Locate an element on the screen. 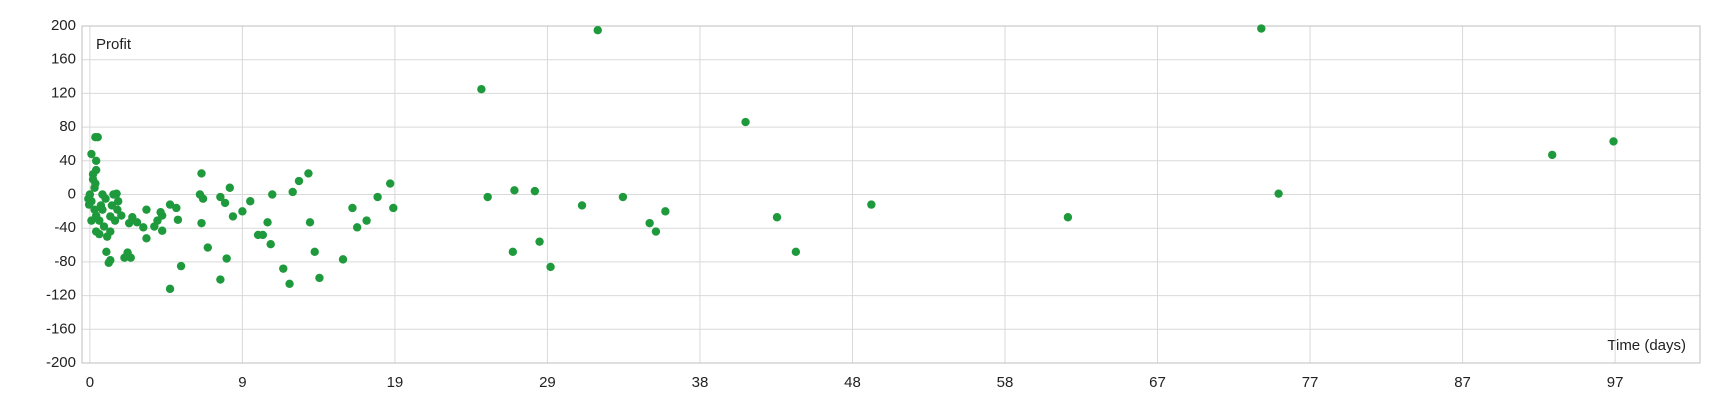  x-tick-label: 67 is located at coordinates (1157, 382).